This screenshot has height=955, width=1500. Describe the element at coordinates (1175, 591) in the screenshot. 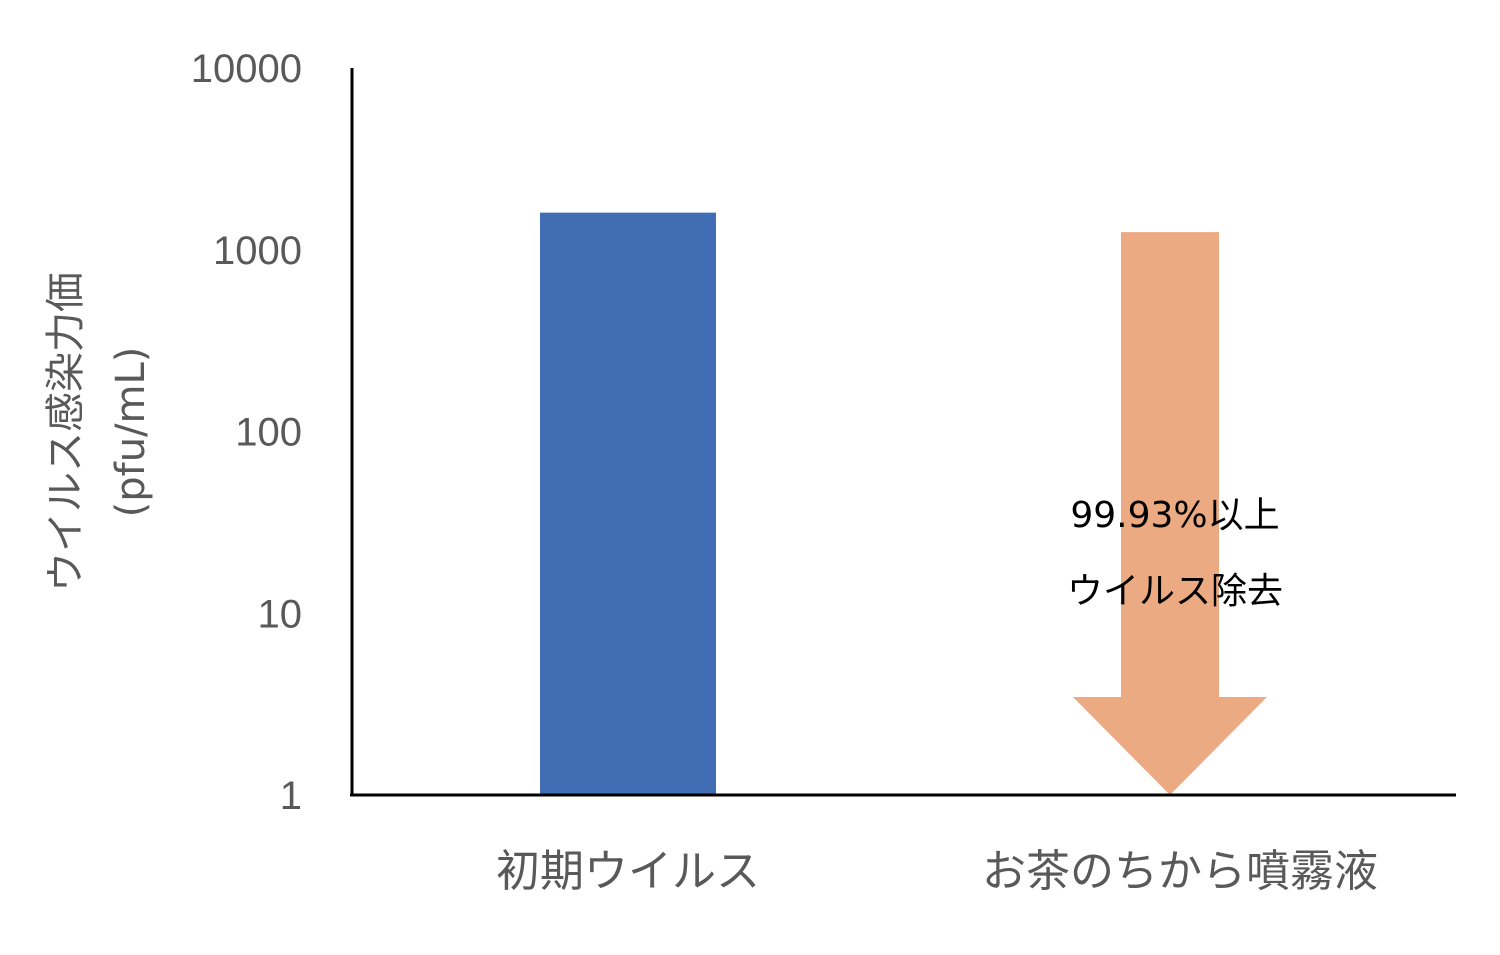

I see `annotation-removal: ウイルス除去` at that location.